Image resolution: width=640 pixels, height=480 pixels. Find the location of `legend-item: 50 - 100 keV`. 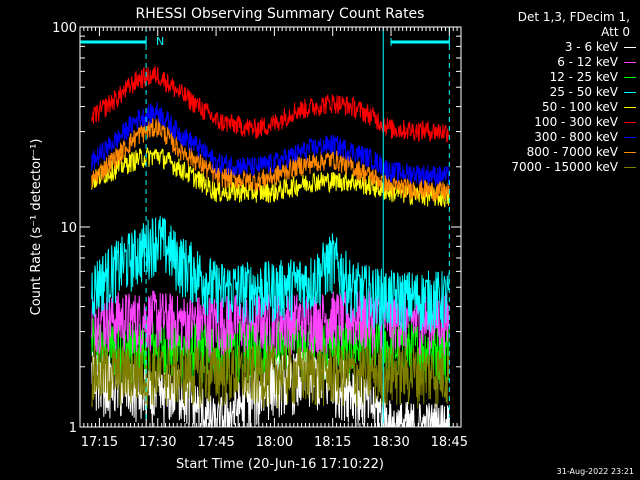

legend-item: 50 - 100 keV is located at coordinates (558, 107).